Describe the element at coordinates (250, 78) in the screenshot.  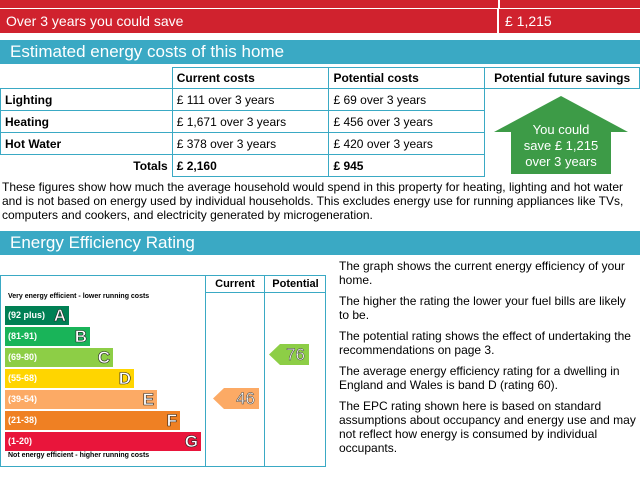
I see `header-current: Current costs` at that location.